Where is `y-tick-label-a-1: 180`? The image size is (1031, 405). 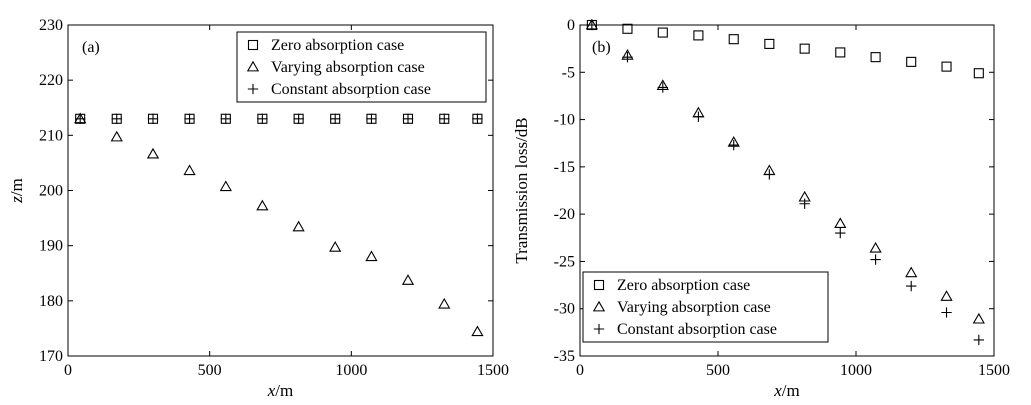
y-tick-label-a-1: 180 is located at coordinates (51, 301).